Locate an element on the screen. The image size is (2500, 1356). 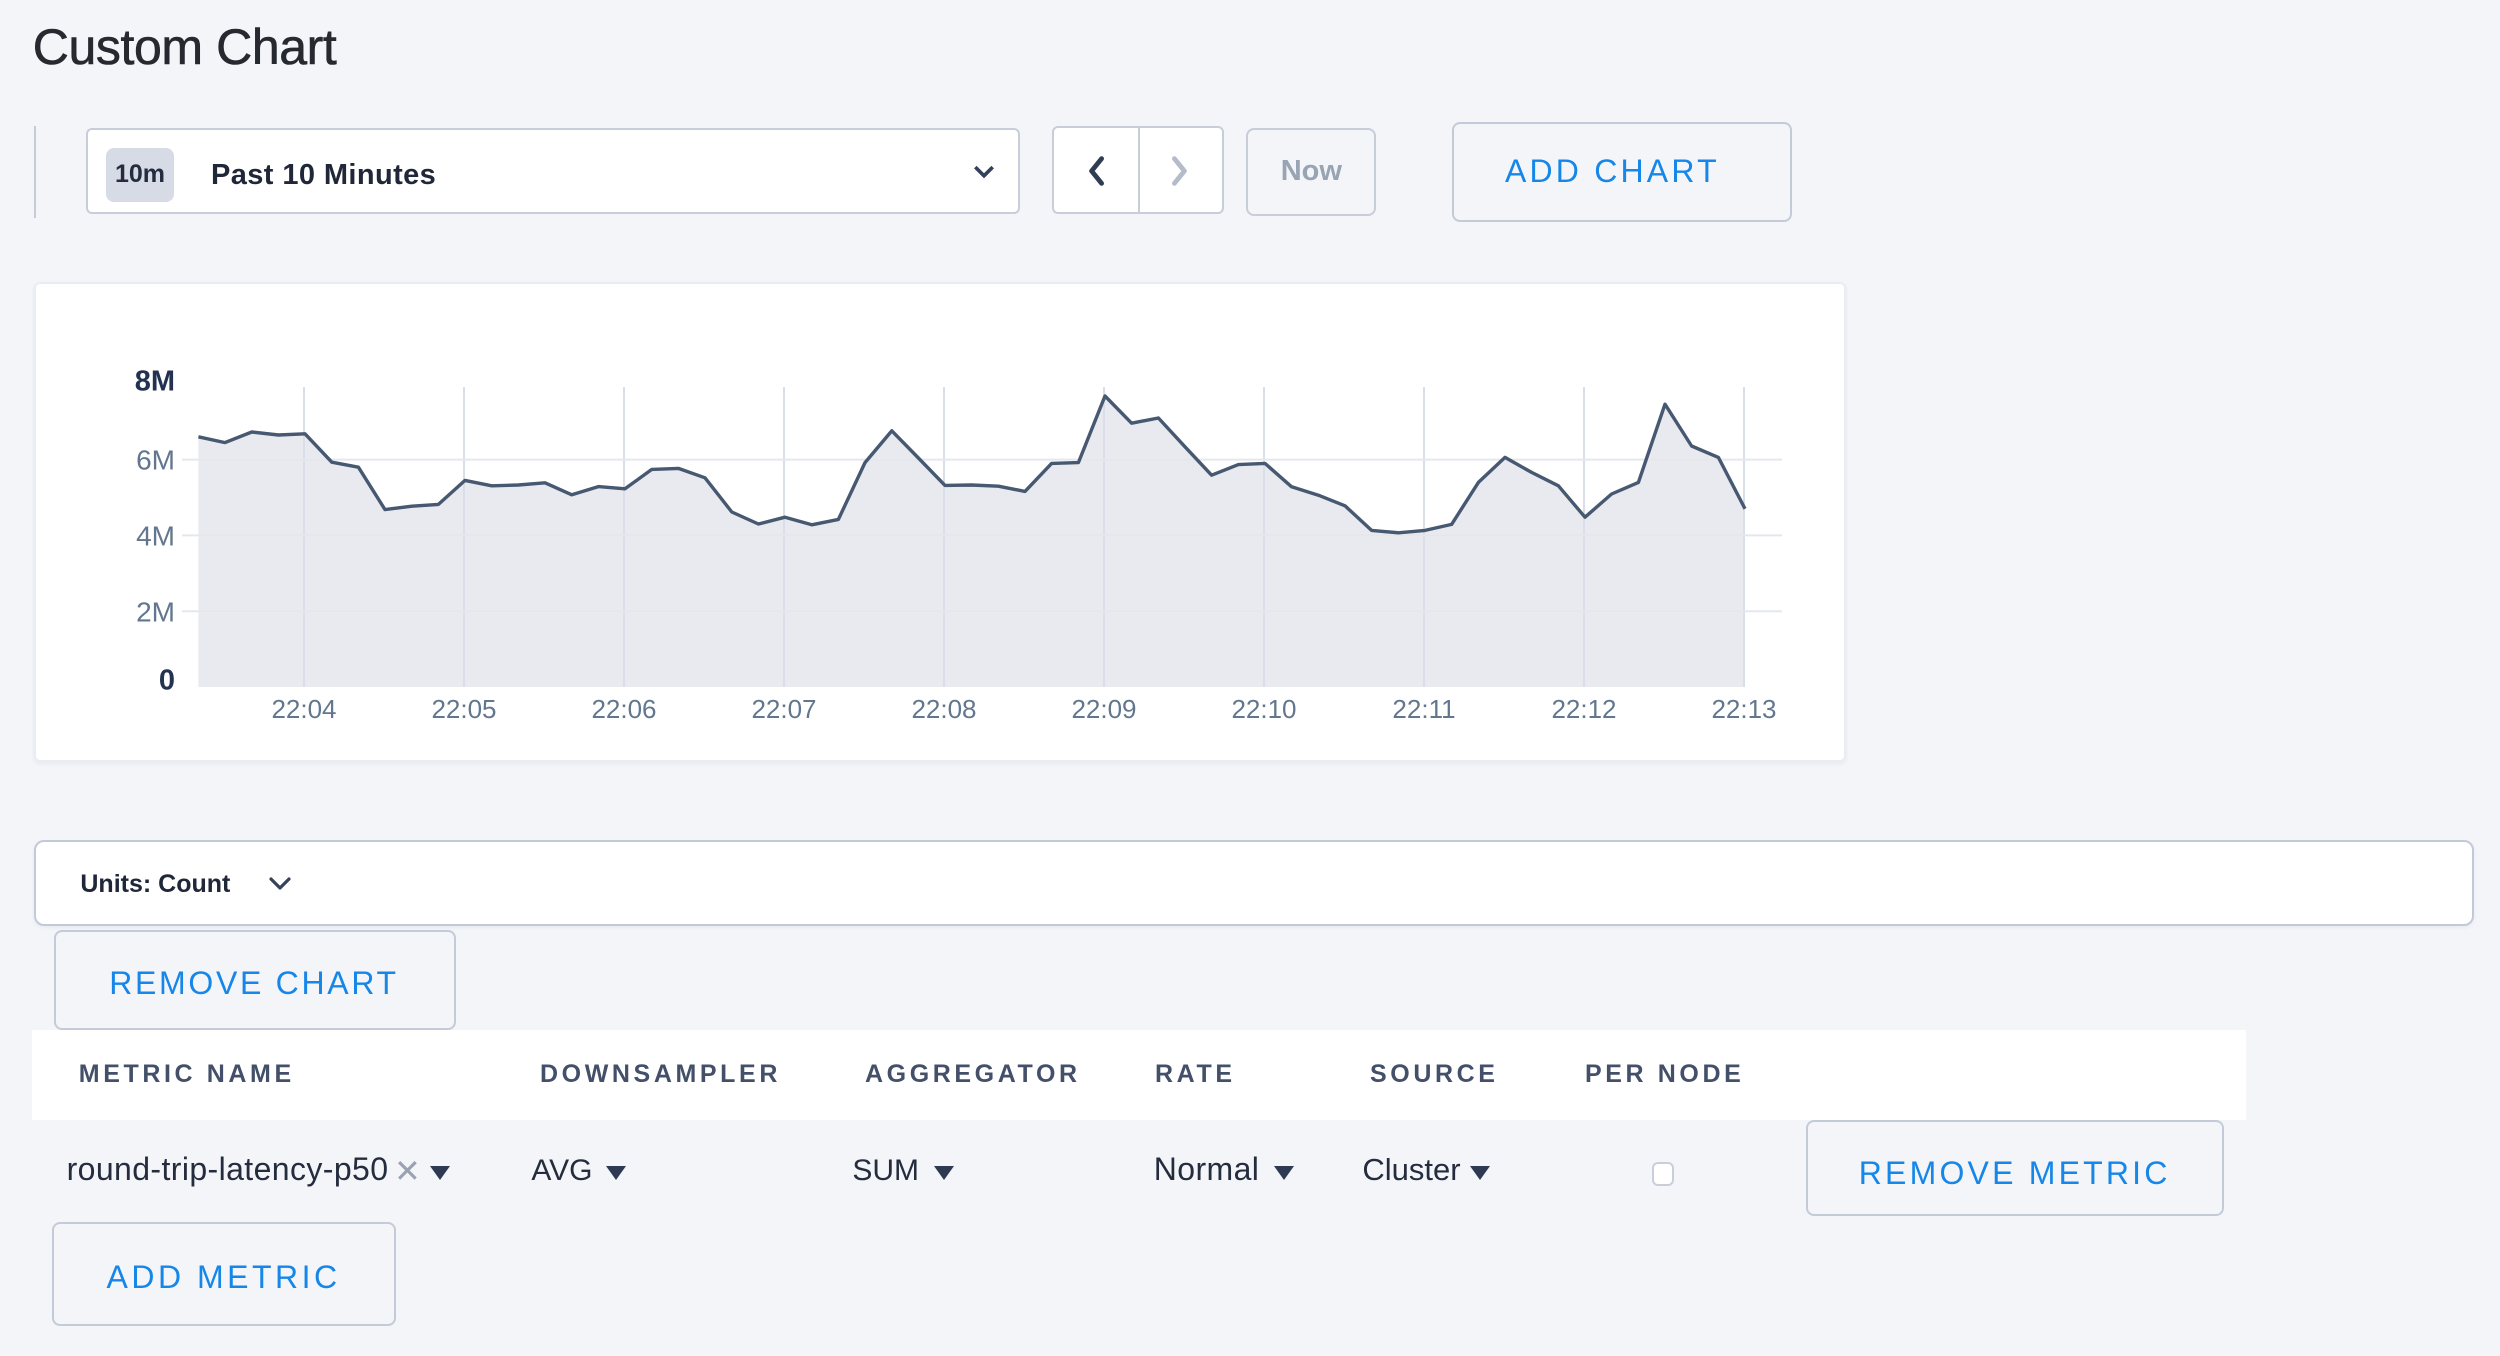
svg-text: 22:12 is located at coordinates (1582, 708).